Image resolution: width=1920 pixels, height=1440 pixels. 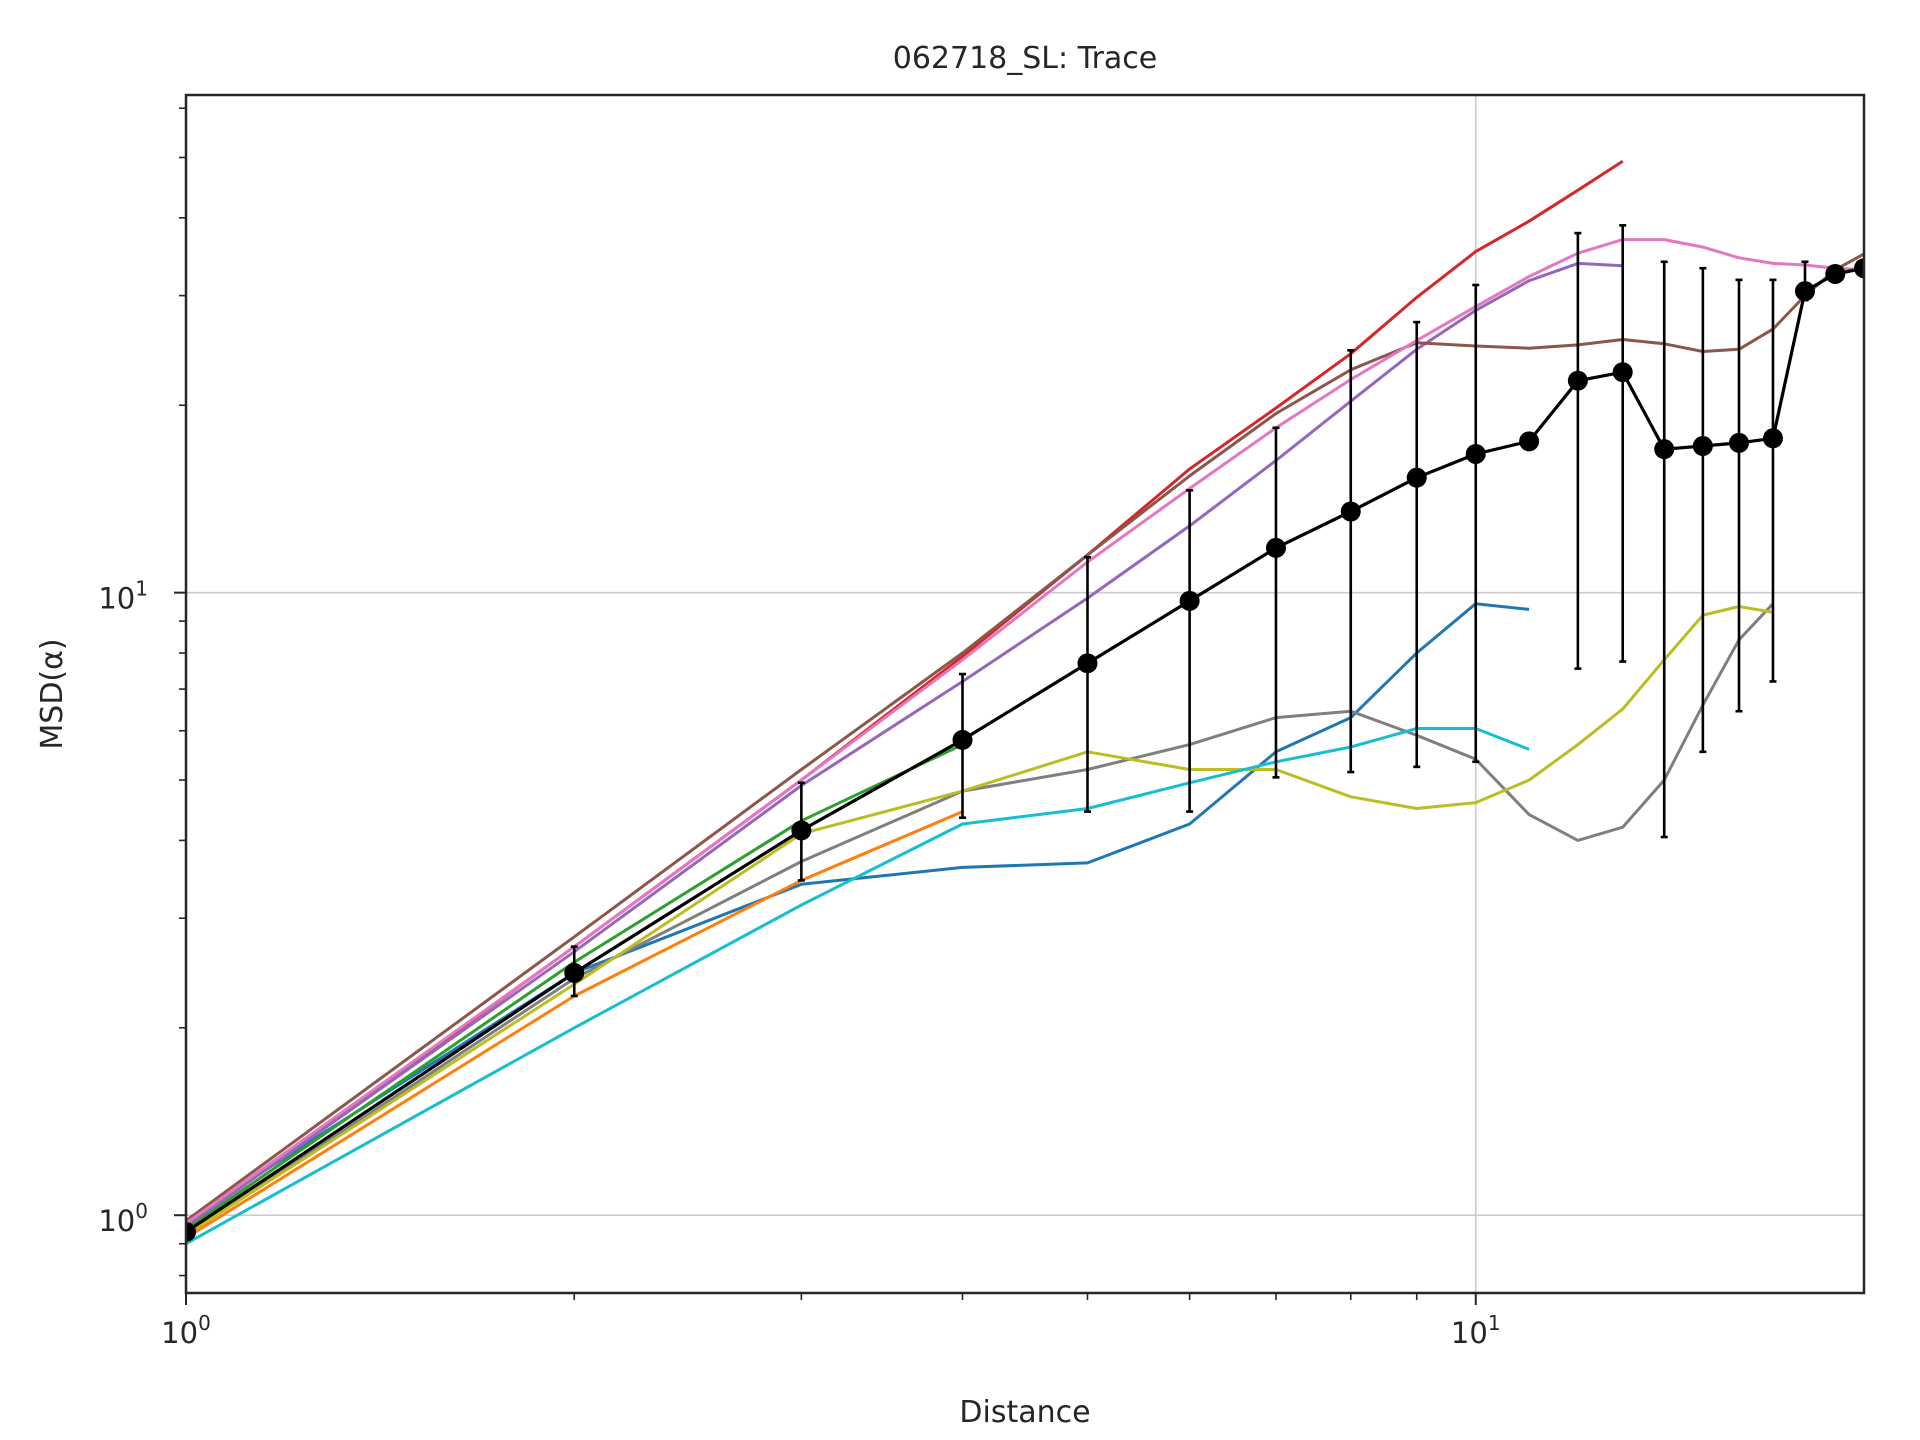 I want to click on x-tick-label: 10⁰, so click(x=186, y=1330).